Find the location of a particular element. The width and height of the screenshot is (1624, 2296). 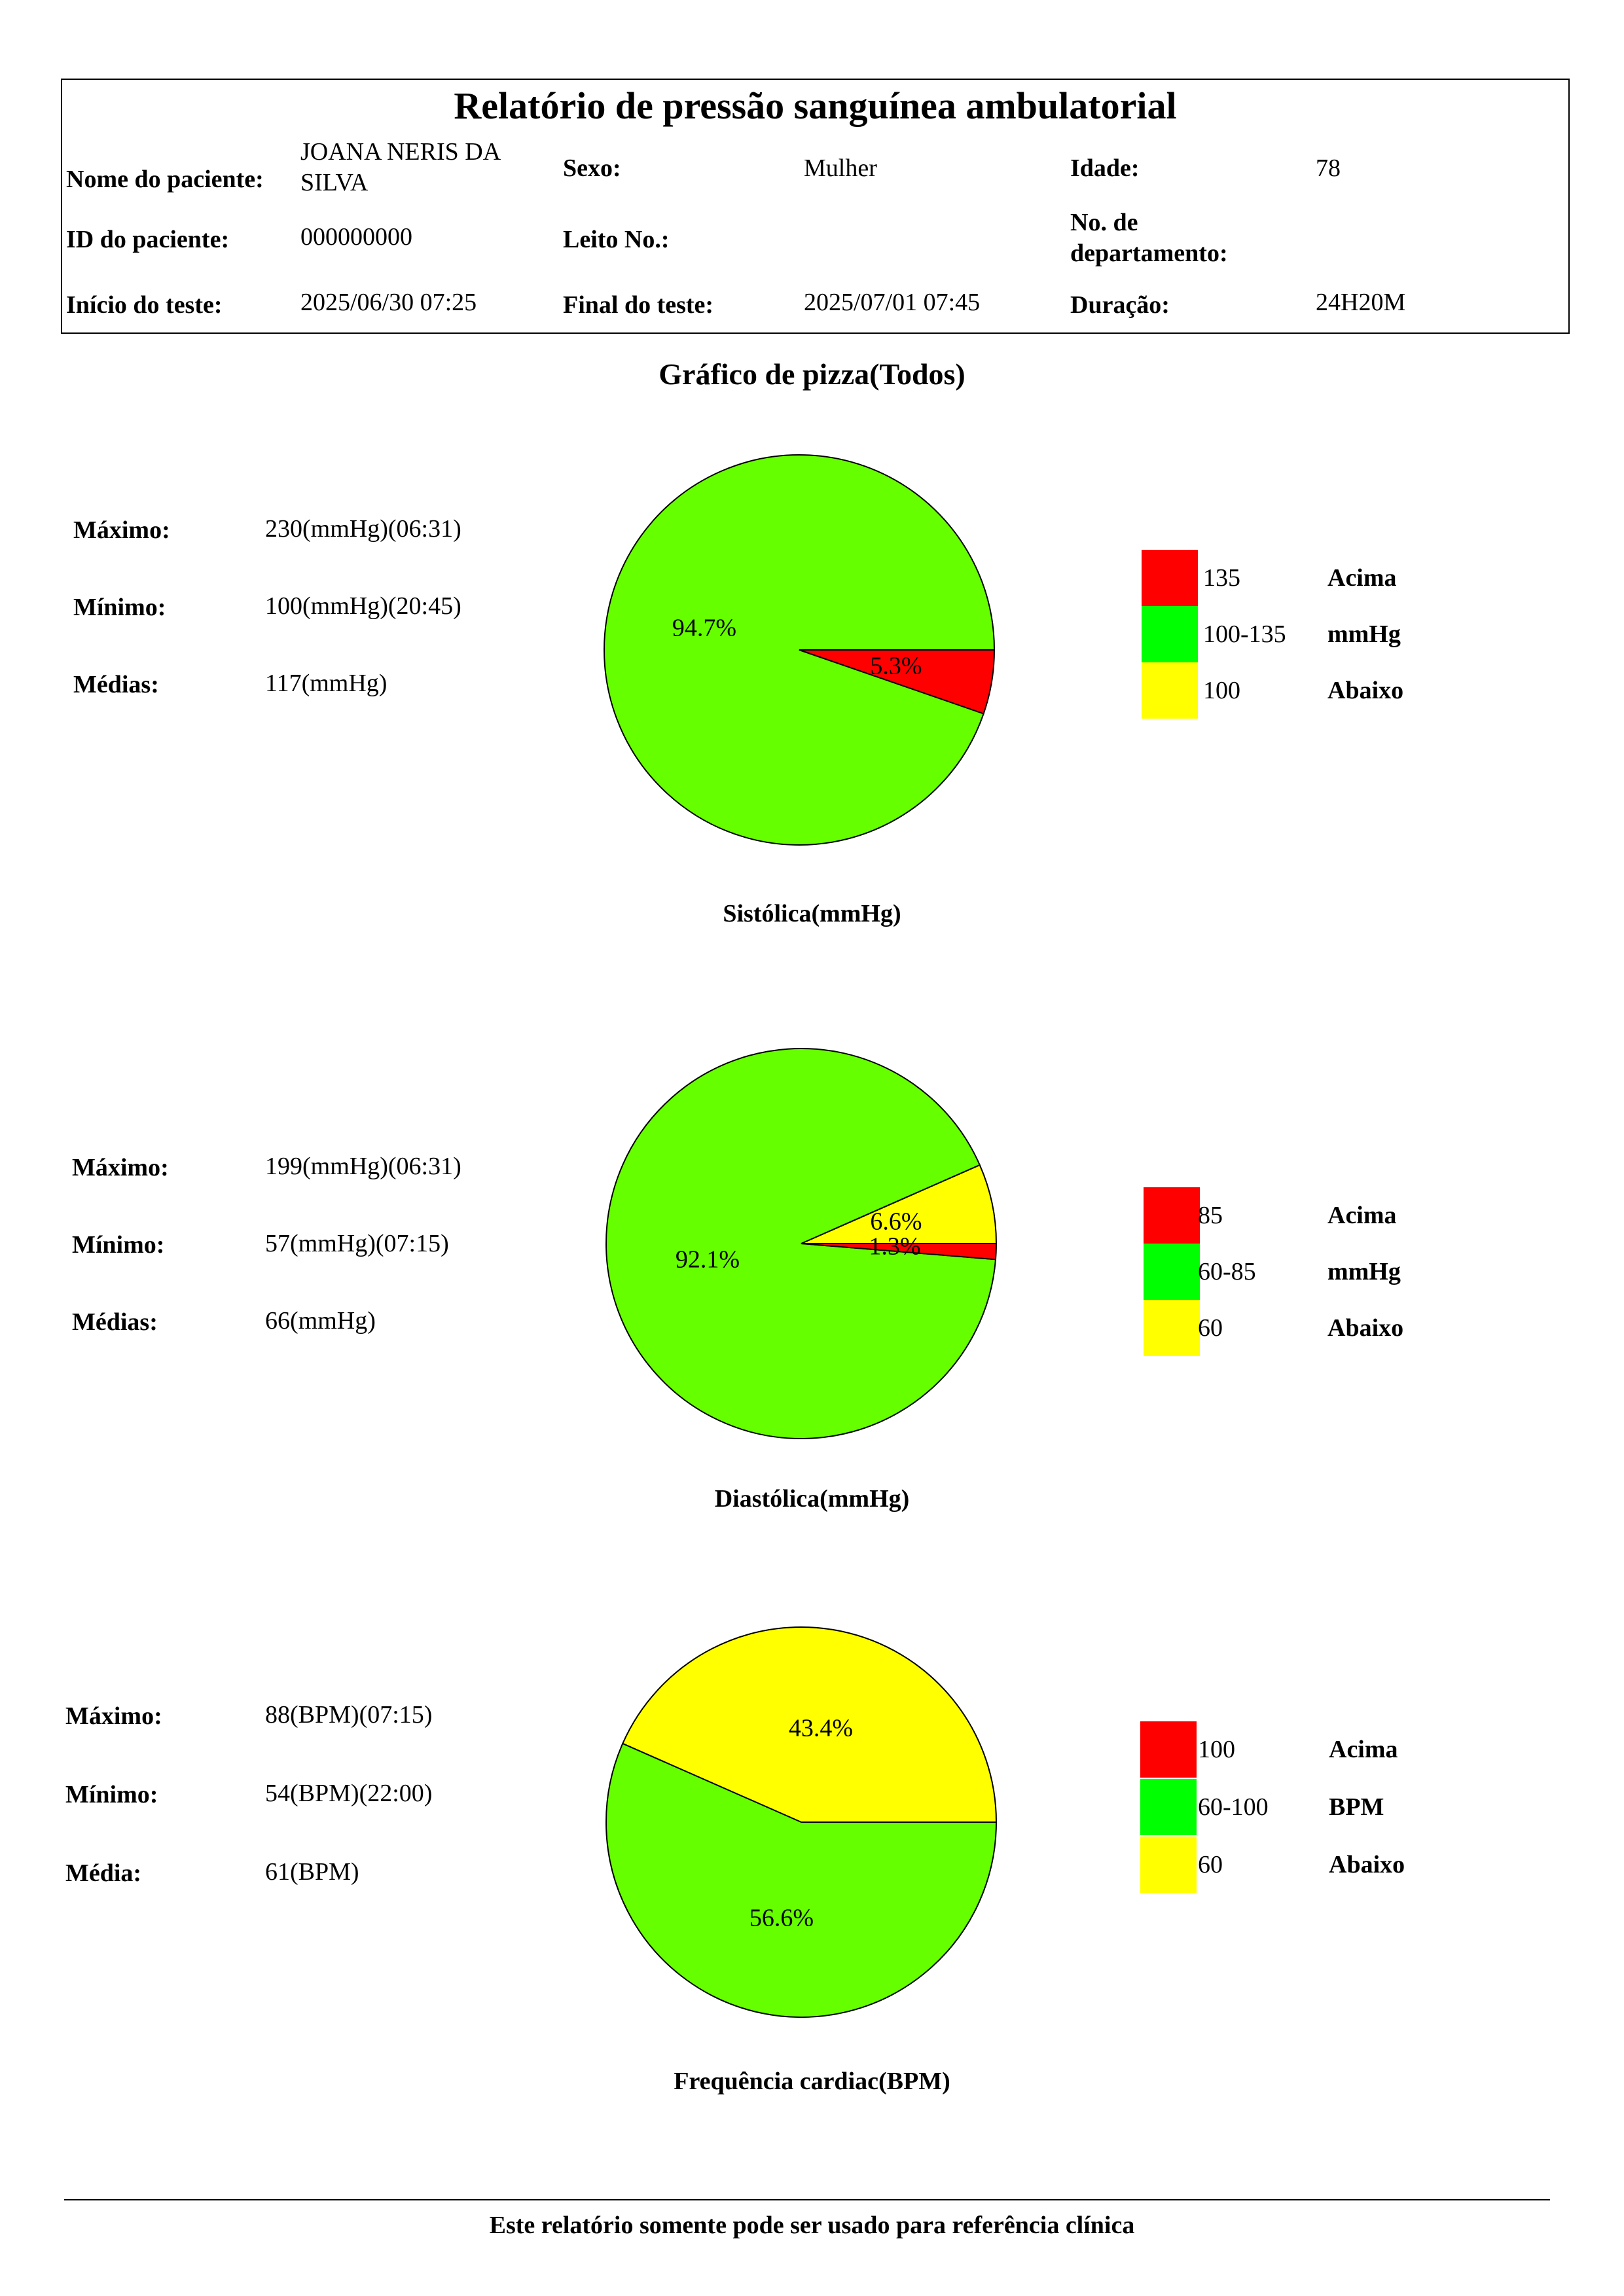

diastolic-slice-above is located at coordinates (899, 1252).